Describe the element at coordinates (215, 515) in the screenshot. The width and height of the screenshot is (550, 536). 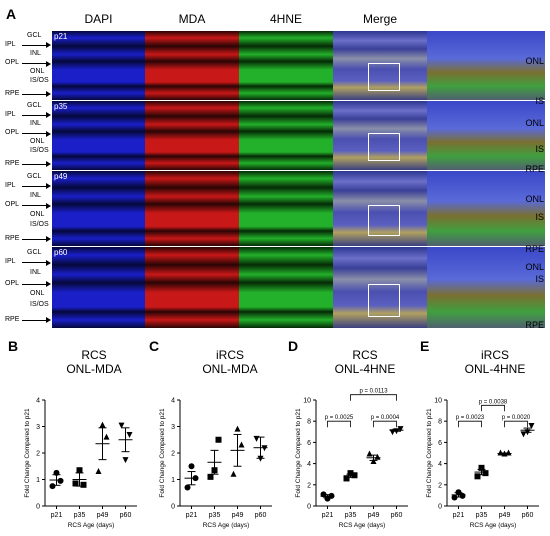
I see `chart-c-x-tick-label: p35` at that location.